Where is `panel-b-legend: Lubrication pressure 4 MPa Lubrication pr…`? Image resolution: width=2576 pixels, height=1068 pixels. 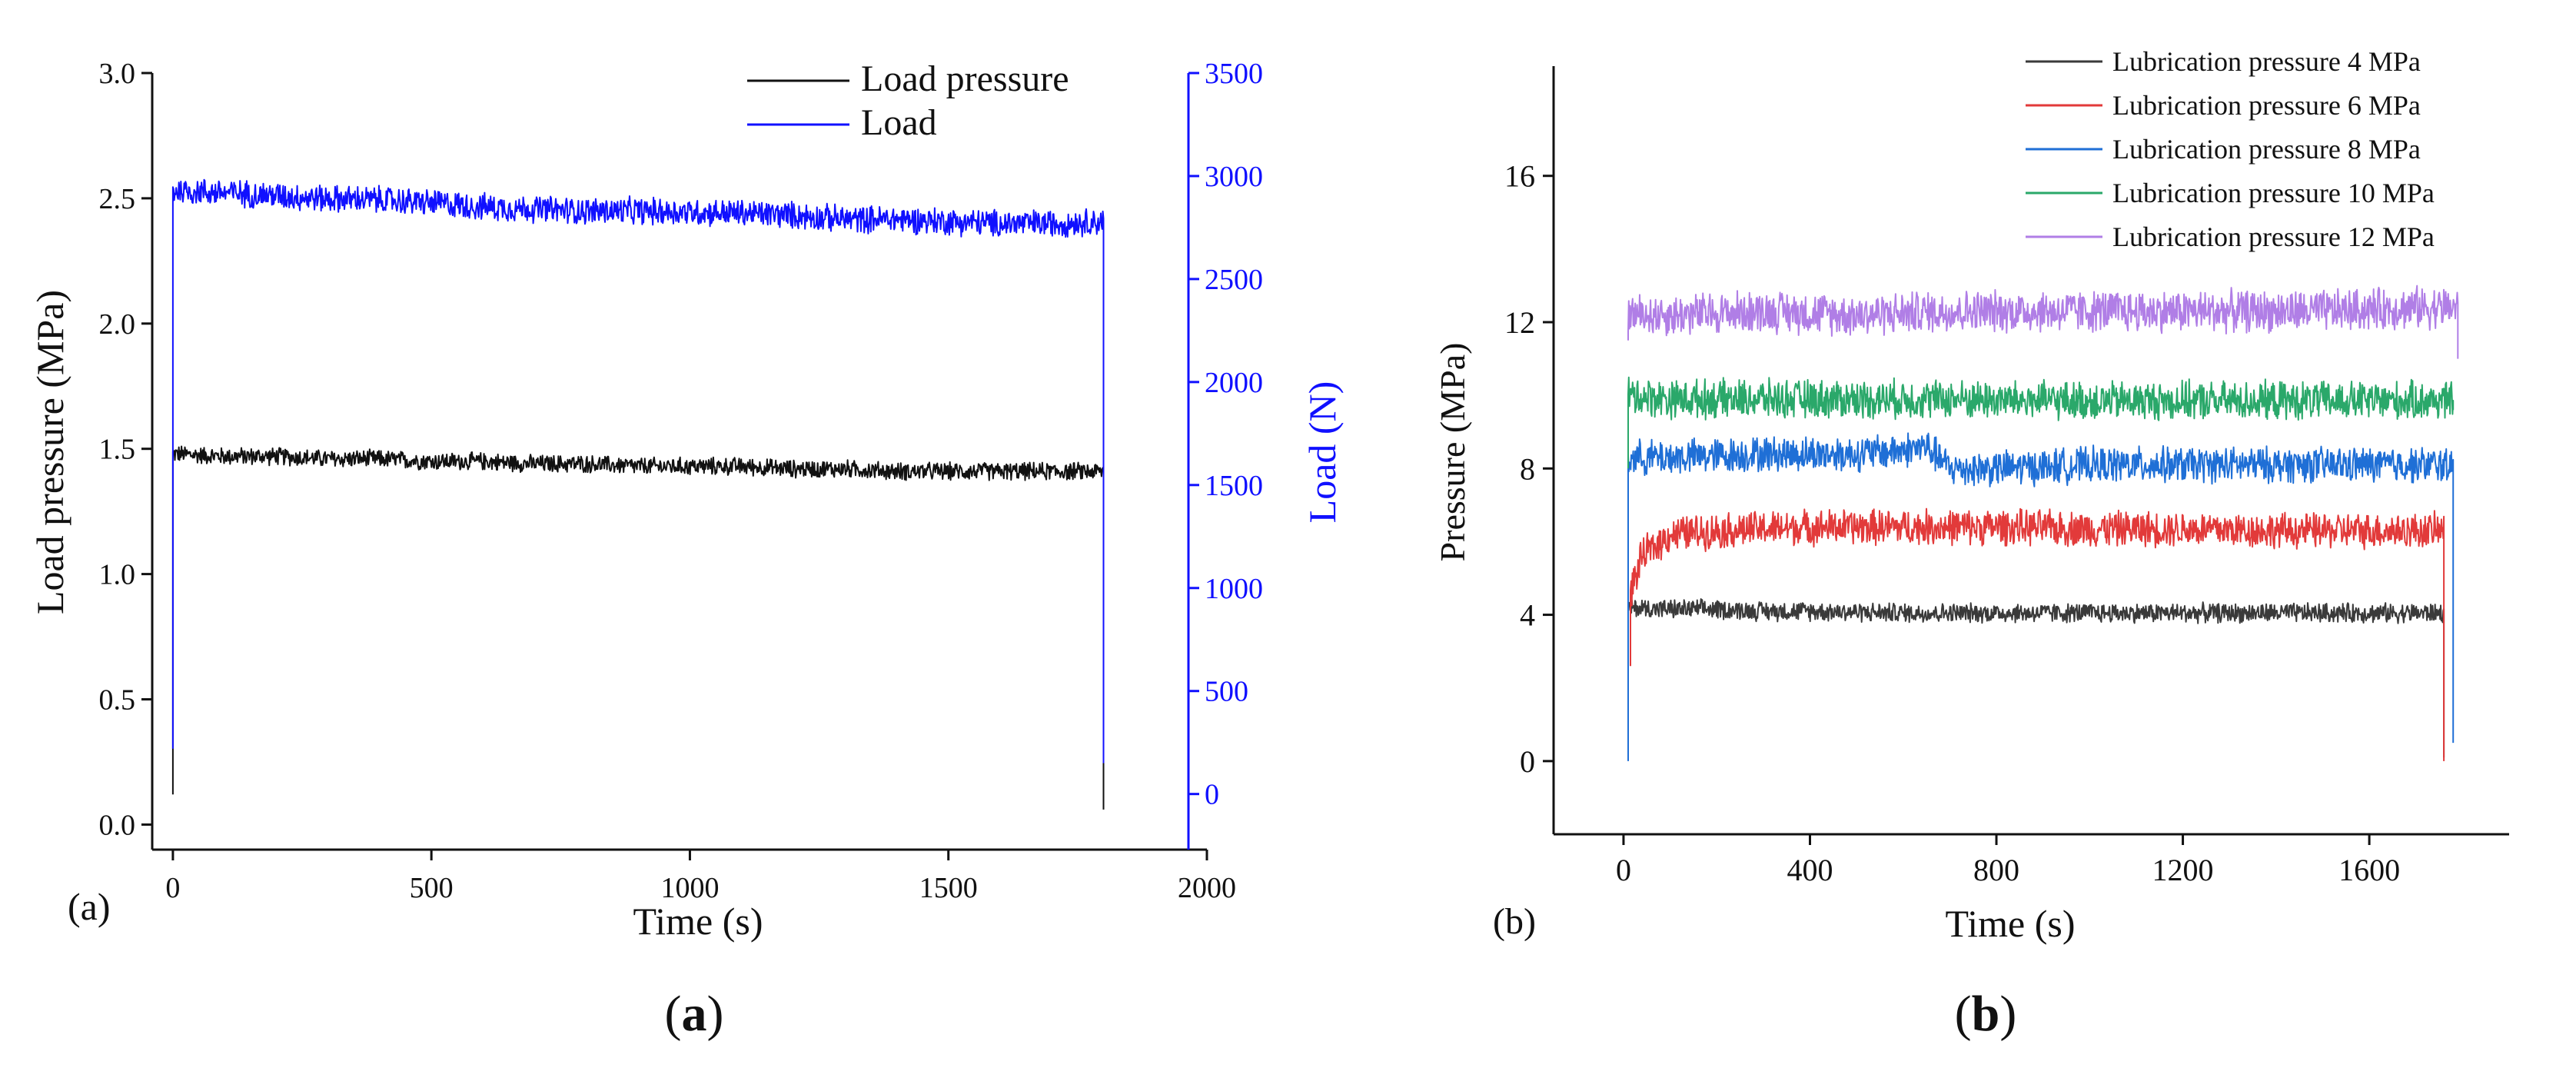 panel-b-legend: Lubrication pressure 4 MPa Lubrication pr… is located at coordinates (2230, 149).